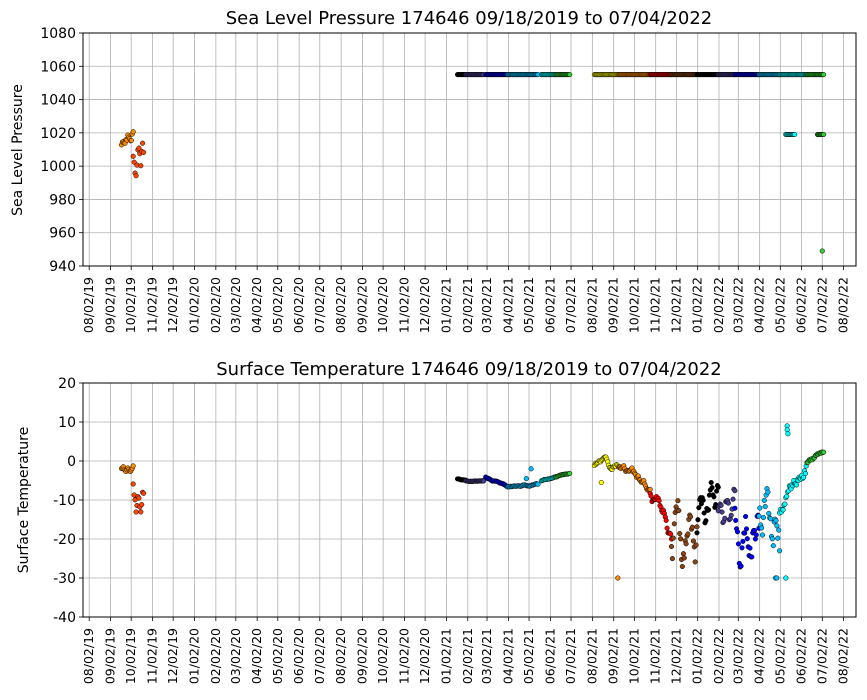 This screenshot has height=700, width=867. I want to click on x-tick-label: 06/02/20, so click(298, 305).